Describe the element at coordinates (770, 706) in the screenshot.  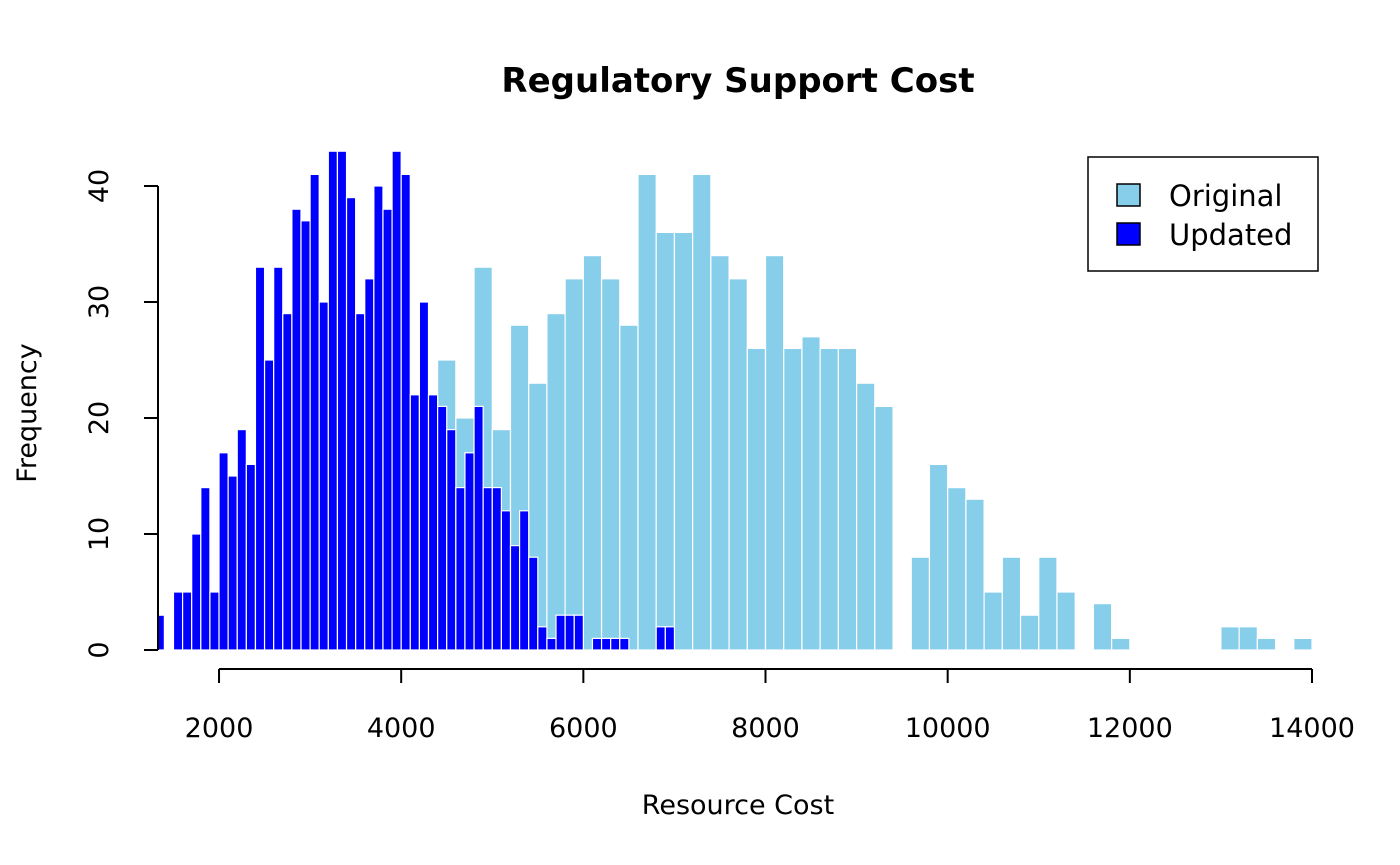
I see `x-axis: 2000 4000 6000 8000 10000 12000 14000` at that location.